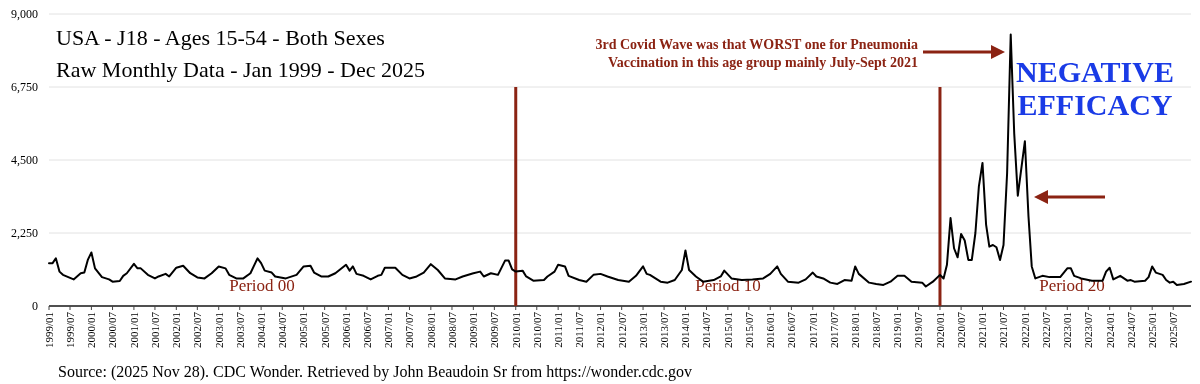  What do you see at coordinates (1088, 330) in the screenshot?
I see `x-tick-label: 2023/07` at bounding box center [1088, 330].